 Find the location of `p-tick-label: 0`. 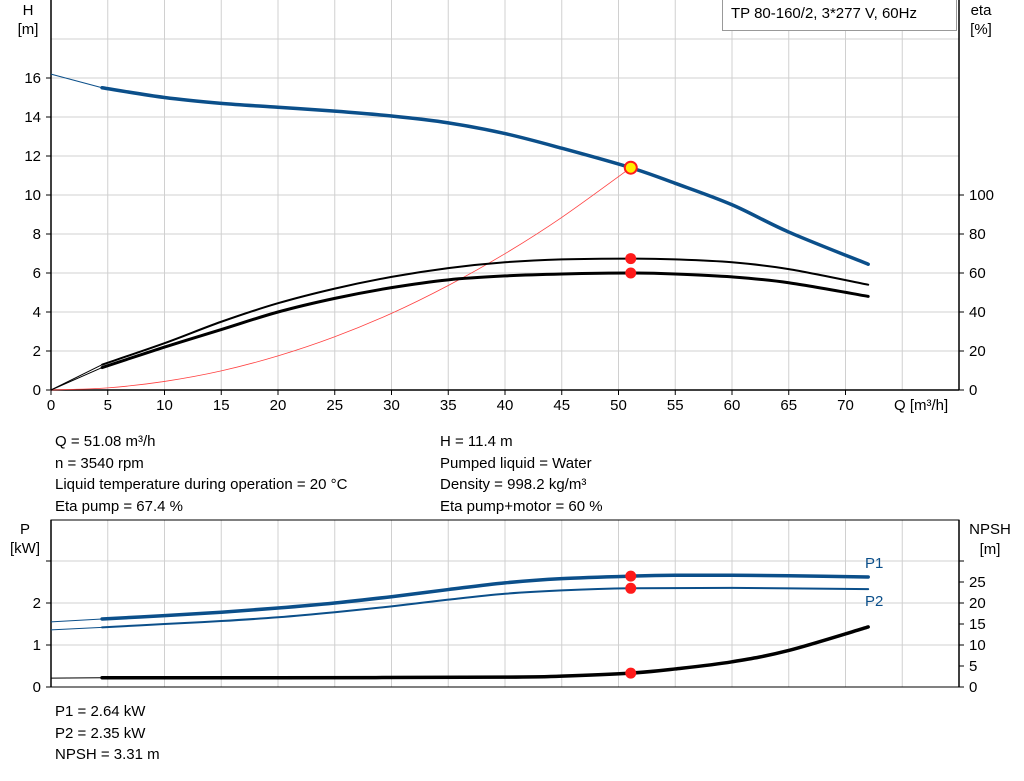

p-tick-label: 0 is located at coordinates (37, 687).